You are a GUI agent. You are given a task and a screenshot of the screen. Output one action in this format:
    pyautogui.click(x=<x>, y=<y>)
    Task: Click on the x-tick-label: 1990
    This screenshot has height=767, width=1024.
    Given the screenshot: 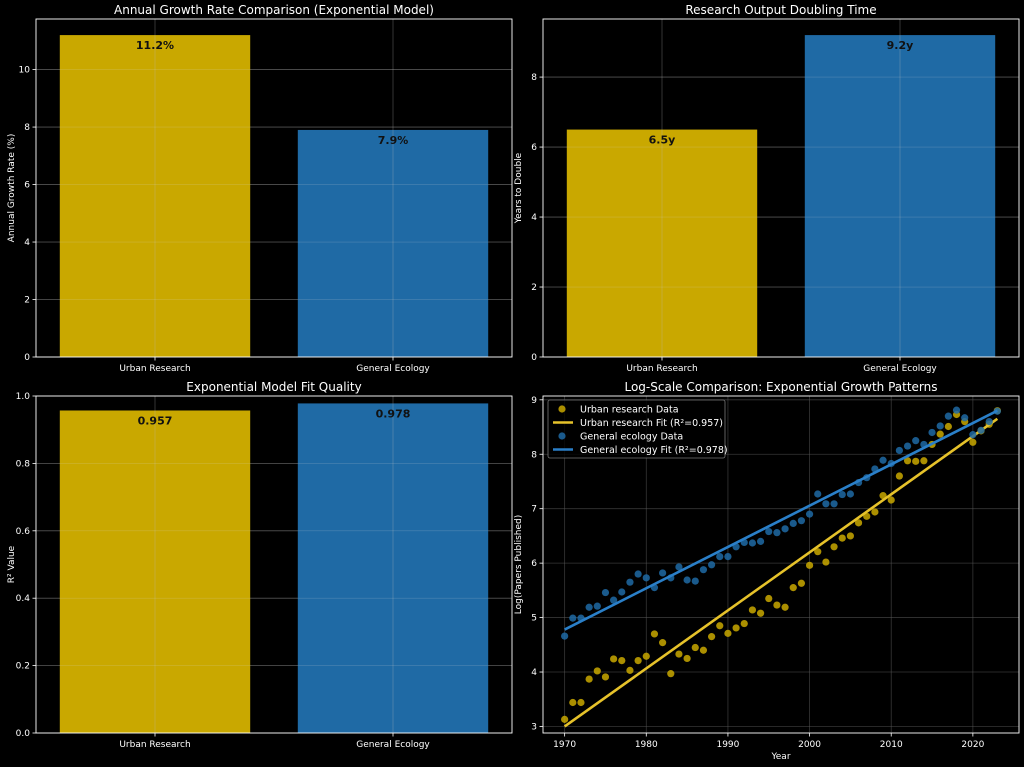 What is the action you would take?
    pyautogui.click(x=727, y=745)
    